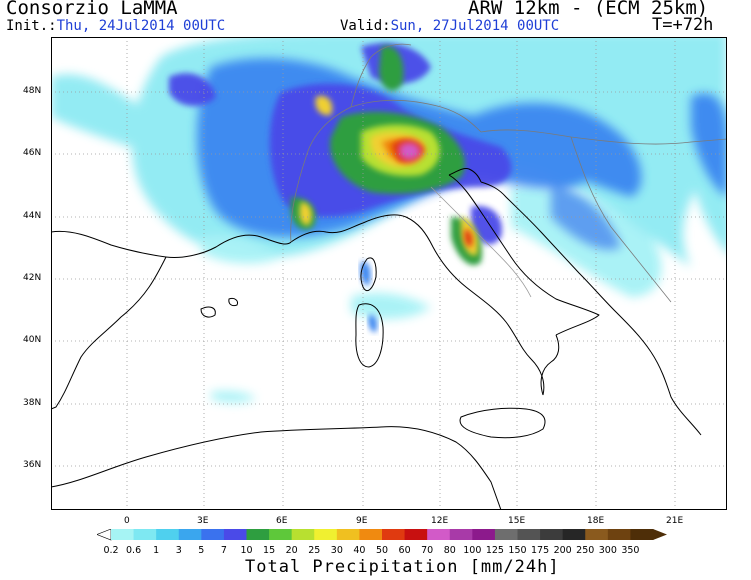 The height and width of the screenshot is (580, 751). I want to click on lat-label-38n: 38N, so click(32, 403).